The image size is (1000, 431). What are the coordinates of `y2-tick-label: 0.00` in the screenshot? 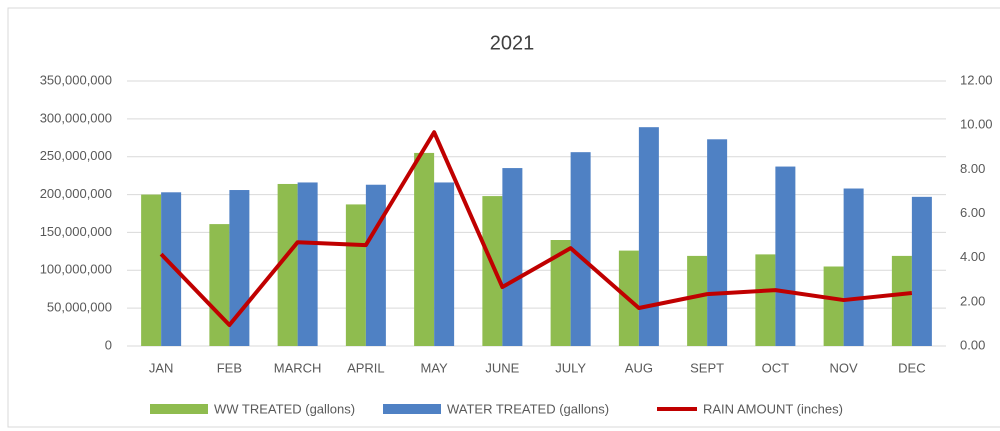 It's located at (972, 344).